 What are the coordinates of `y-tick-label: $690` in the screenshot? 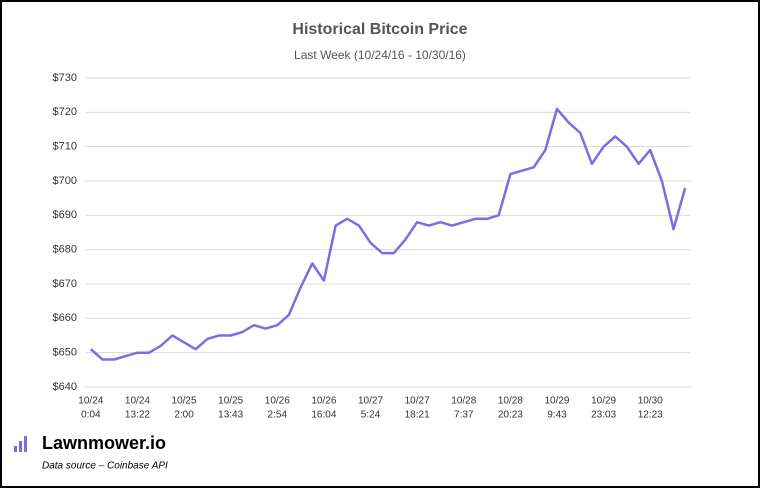 It's located at (65, 215).